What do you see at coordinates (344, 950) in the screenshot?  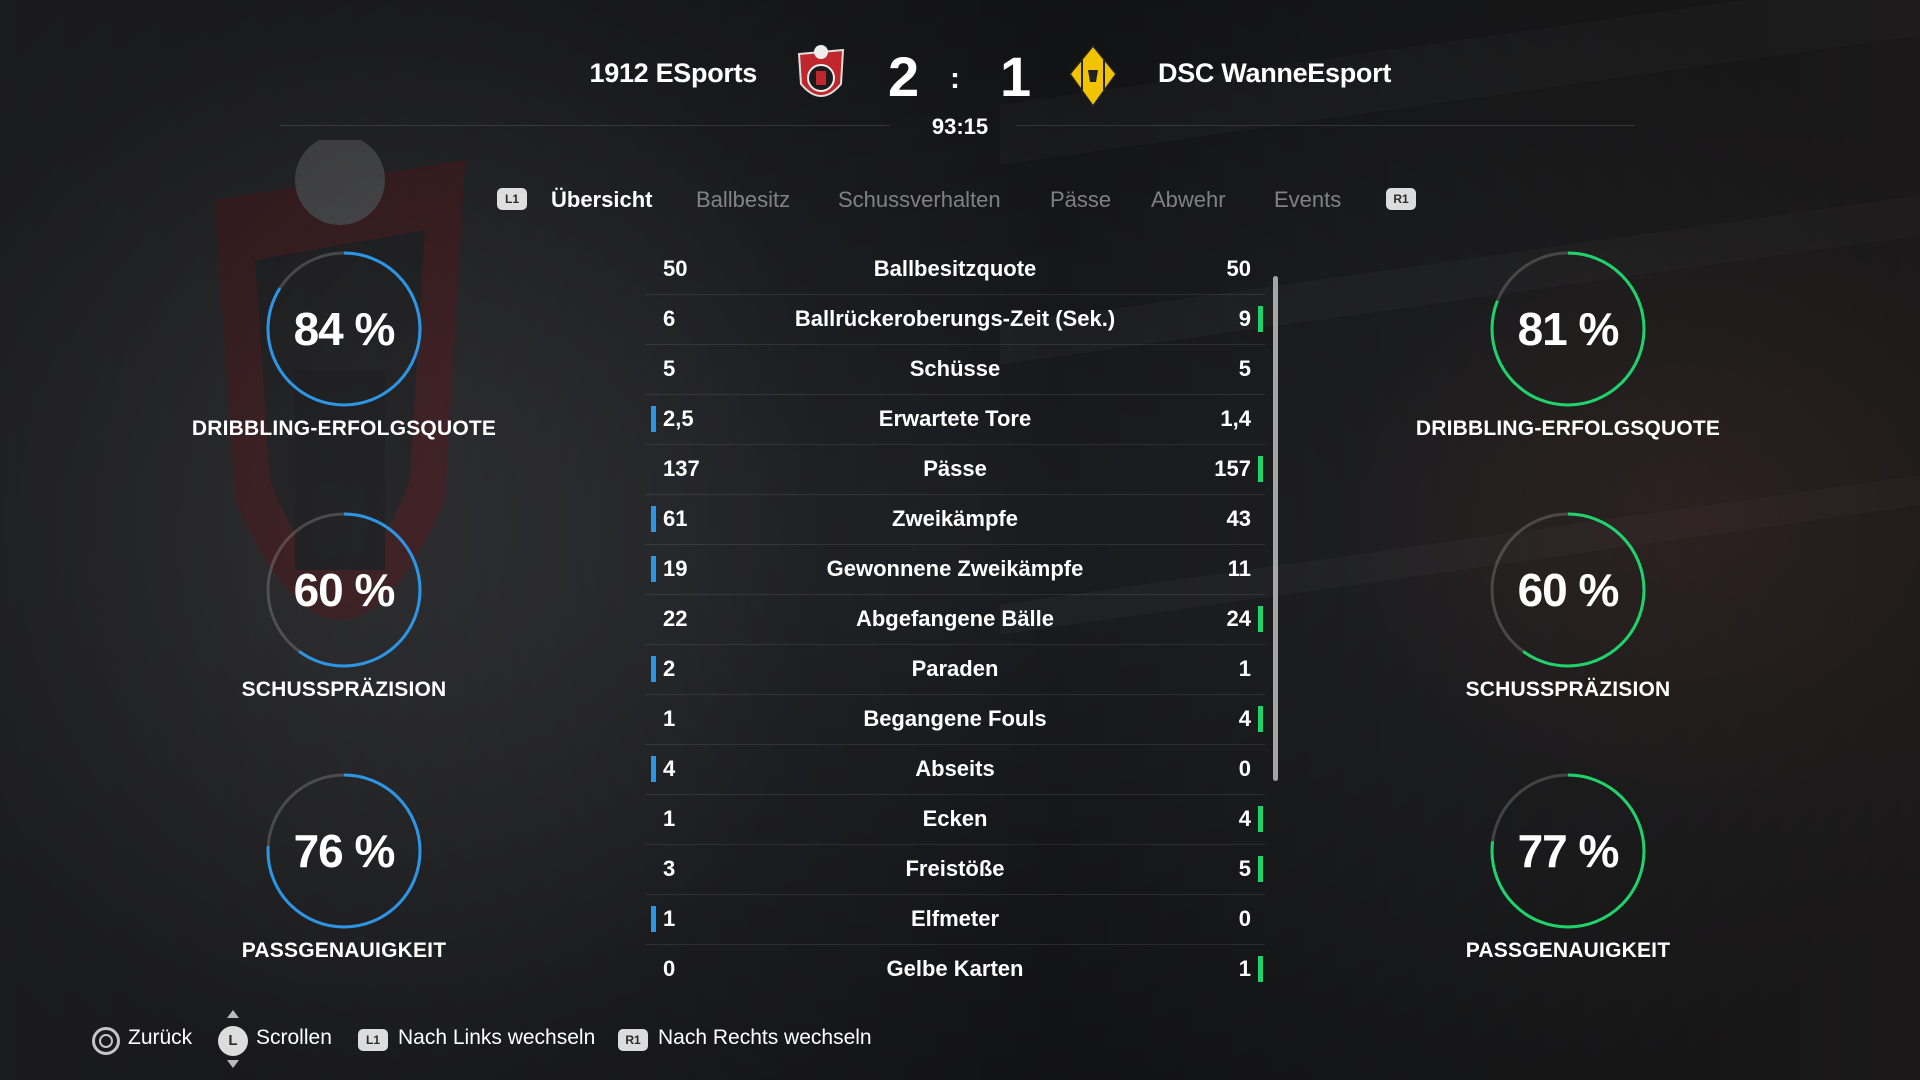 I see `home-ring-pass-accuracy-label: PASSGENAUIGKEIT` at bounding box center [344, 950].